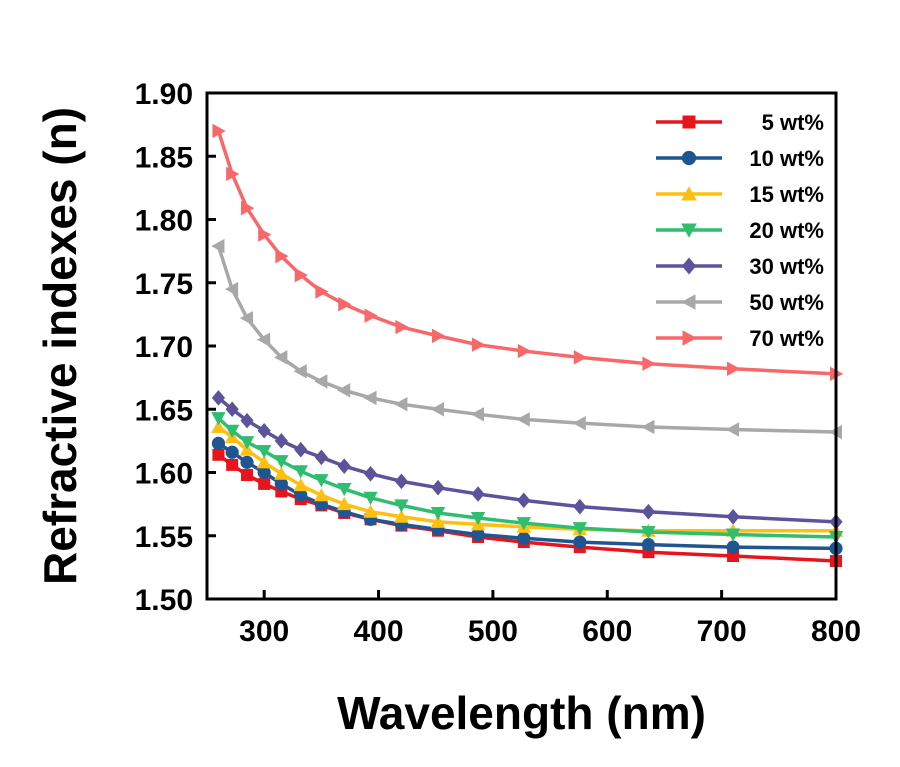 The image size is (900, 767). I want to click on series-20-wt, so click(527, 478).